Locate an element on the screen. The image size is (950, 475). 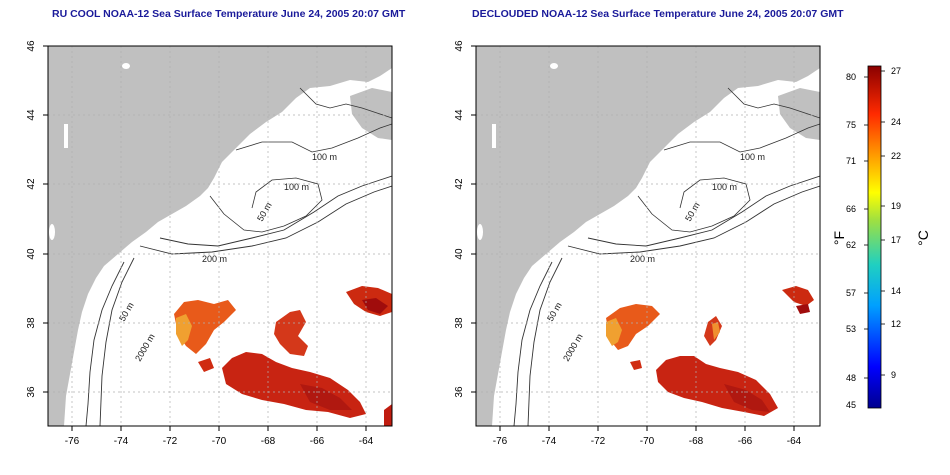
celsius-tick: 22 is located at coordinates (896, 156).